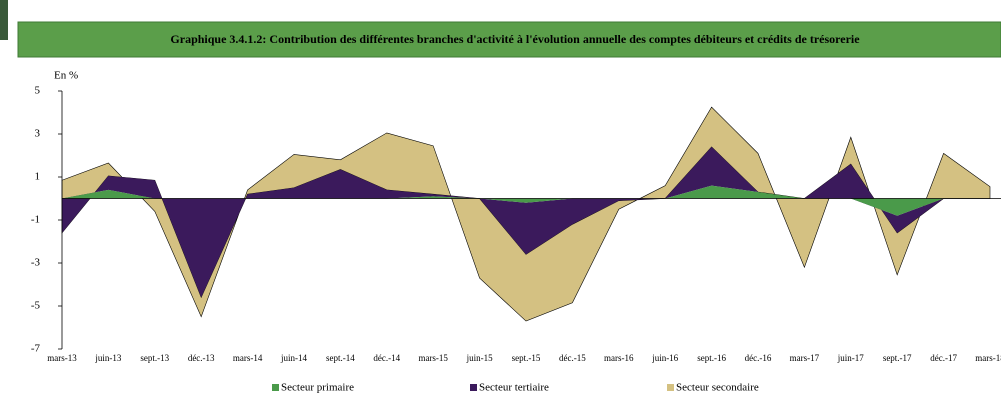 This screenshot has width=1001, height=417. I want to click on x-tick-label: mars-17, so click(805, 358).